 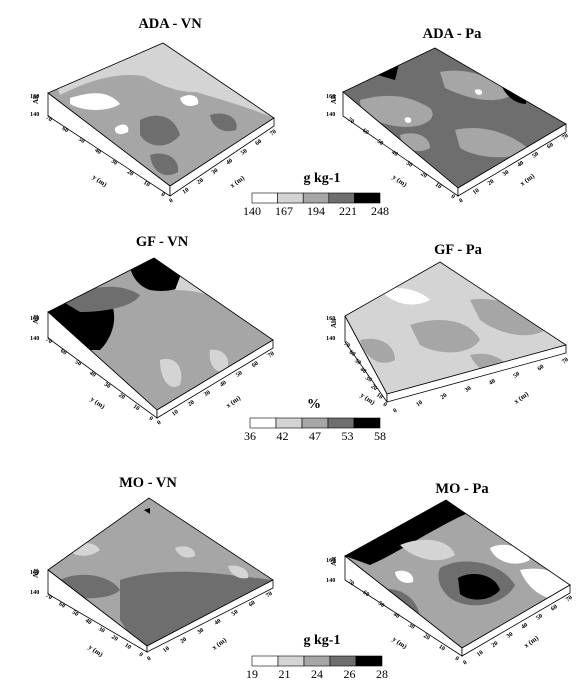 I want to click on panel-title: MO - Pa, so click(x=462, y=489).